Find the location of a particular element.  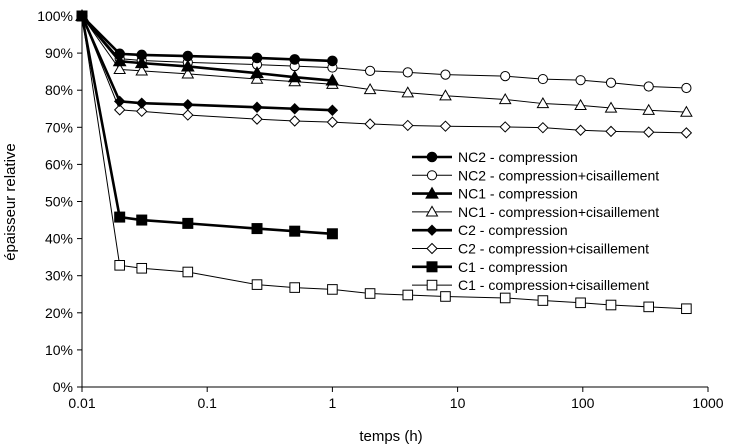

y-tick-label: 50% is located at coordinates (59, 202).